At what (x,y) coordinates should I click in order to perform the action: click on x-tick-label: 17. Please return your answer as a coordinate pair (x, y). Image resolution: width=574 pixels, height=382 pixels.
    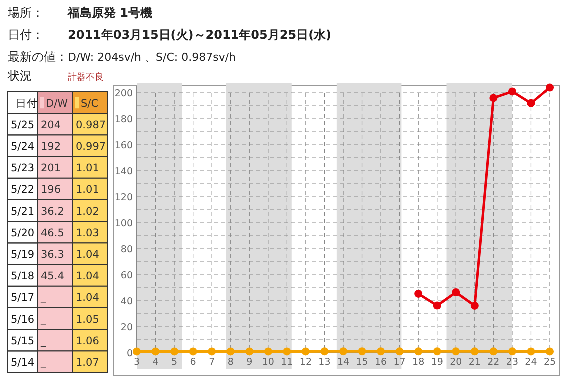
    Looking at the image, I should click on (400, 362).